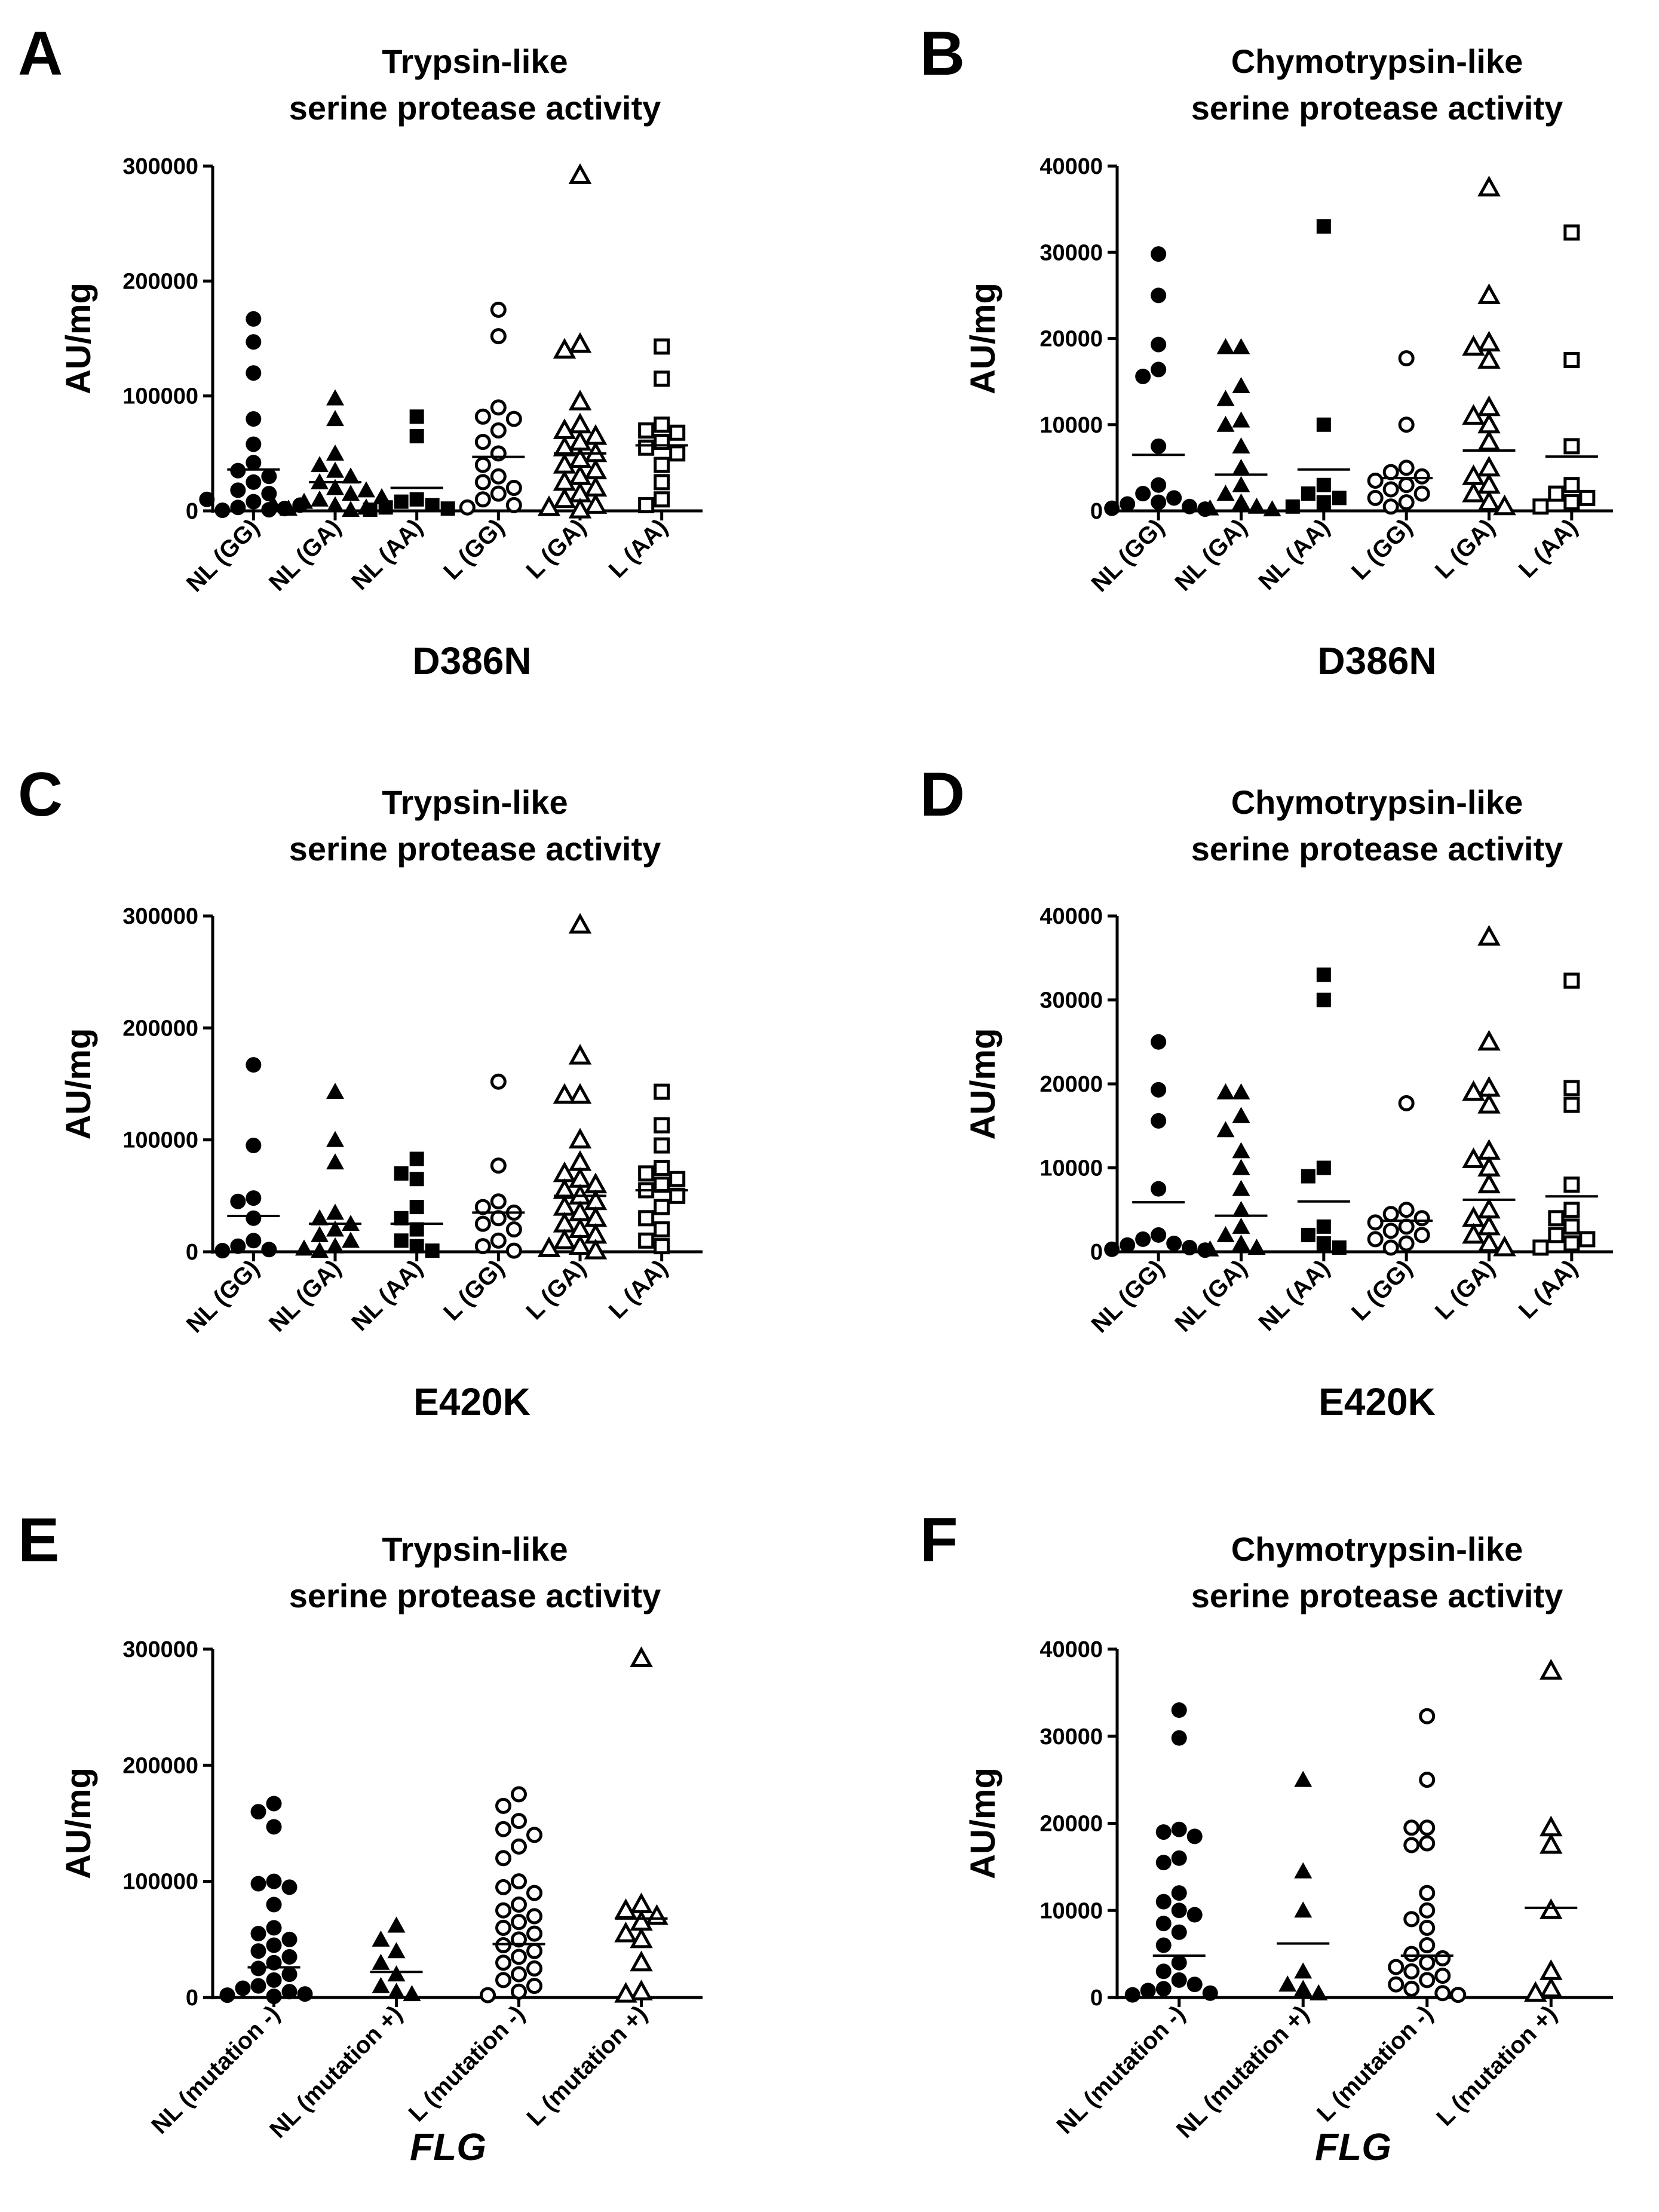 The image size is (1659, 2212). What do you see at coordinates (474, 1290) in the screenshot?
I see `category-label: L (GG)` at bounding box center [474, 1290].